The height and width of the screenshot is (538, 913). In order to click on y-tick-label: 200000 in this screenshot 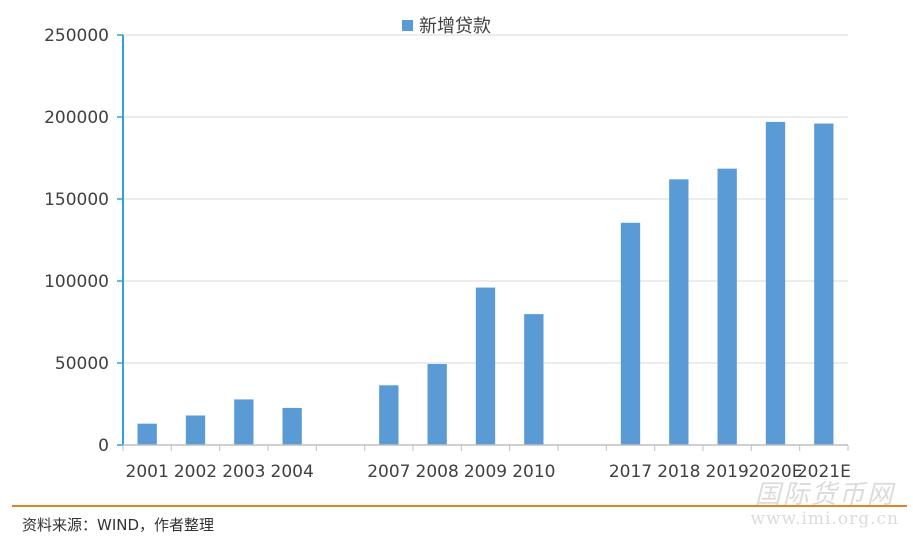, I will do `click(76, 118)`.